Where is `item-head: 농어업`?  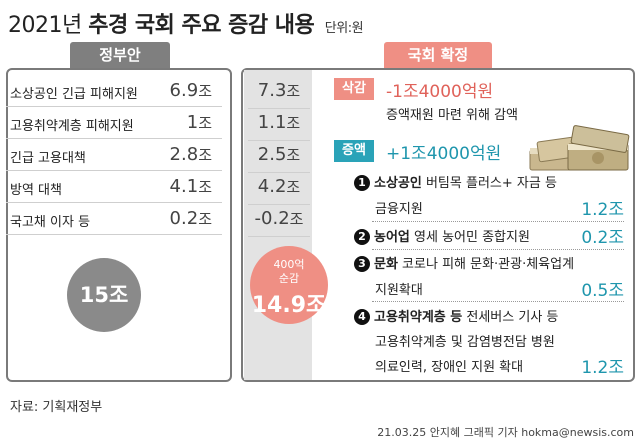
item-head: 농어업 is located at coordinates (392, 237).